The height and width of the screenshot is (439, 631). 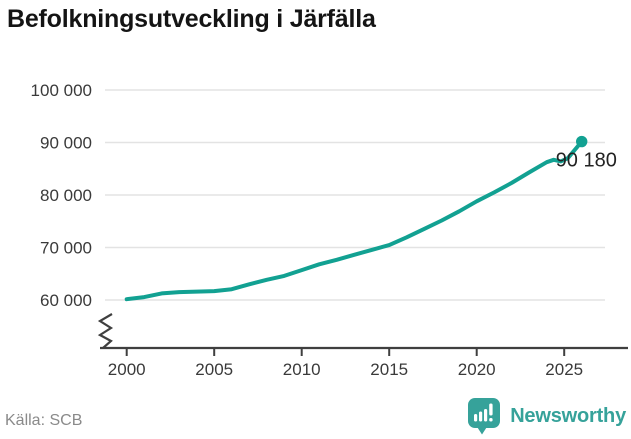 What do you see at coordinates (568, 415) in the screenshot?
I see `newsworthy-logo-text: Newsworthy` at bounding box center [568, 415].